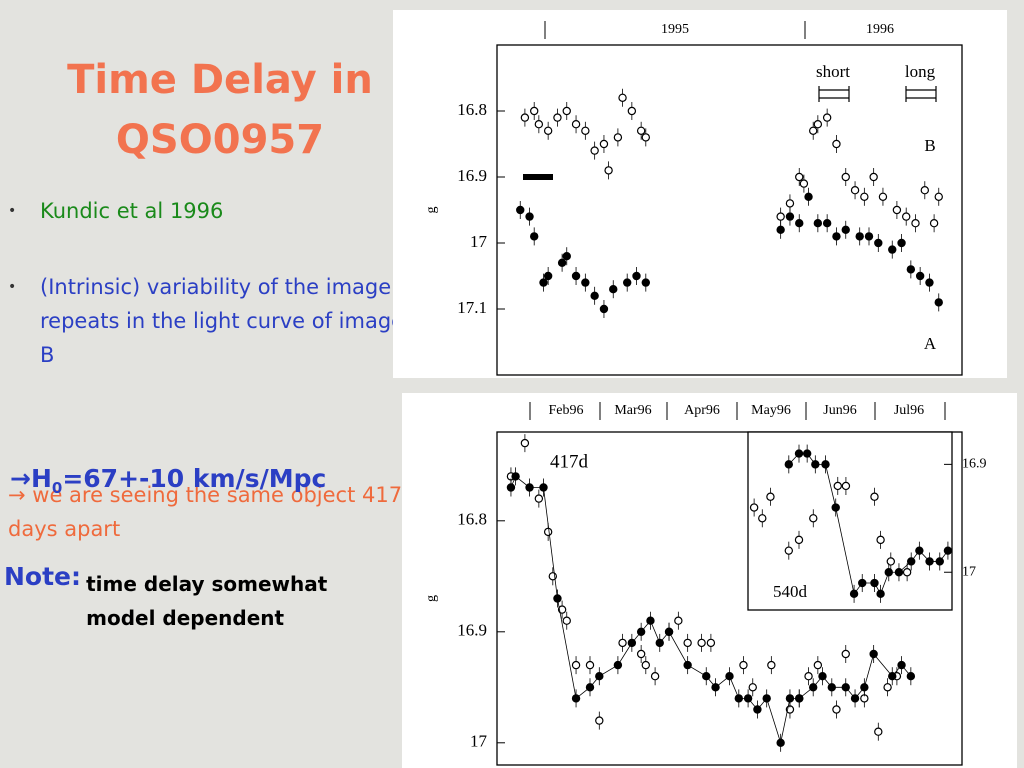  I want to click on range-brackets, so click(730, 133).